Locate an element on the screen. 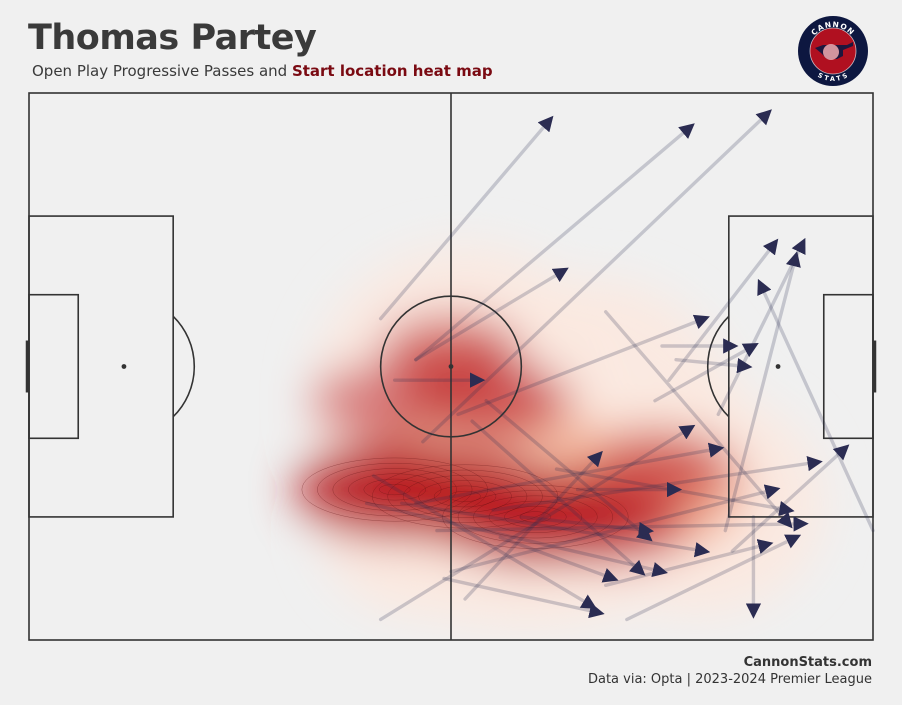 The height and width of the screenshot is (705, 902). centre-spot is located at coordinates (451, 366).